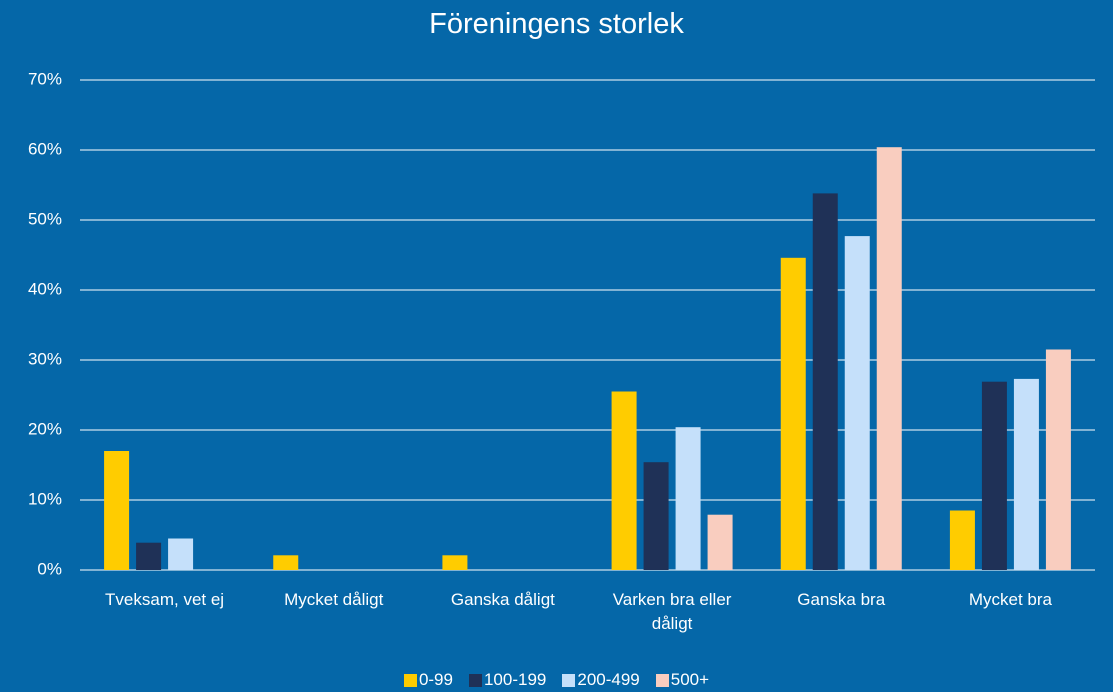 This screenshot has height=692, width=1113. What do you see at coordinates (841, 599) in the screenshot?
I see `x-tick-label: Ganska bra` at bounding box center [841, 599].